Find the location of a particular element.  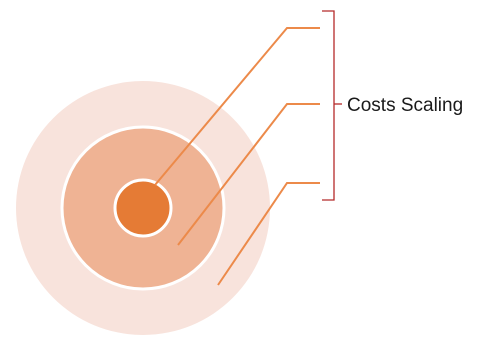

bracket is located at coordinates (328, 105).